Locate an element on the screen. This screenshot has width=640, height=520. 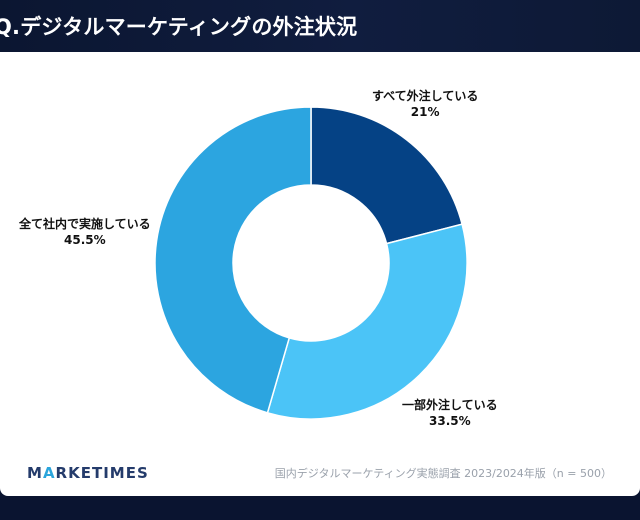
page-title: Q.デジタルマーケティングの外注状況 is located at coordinates (179, 27).